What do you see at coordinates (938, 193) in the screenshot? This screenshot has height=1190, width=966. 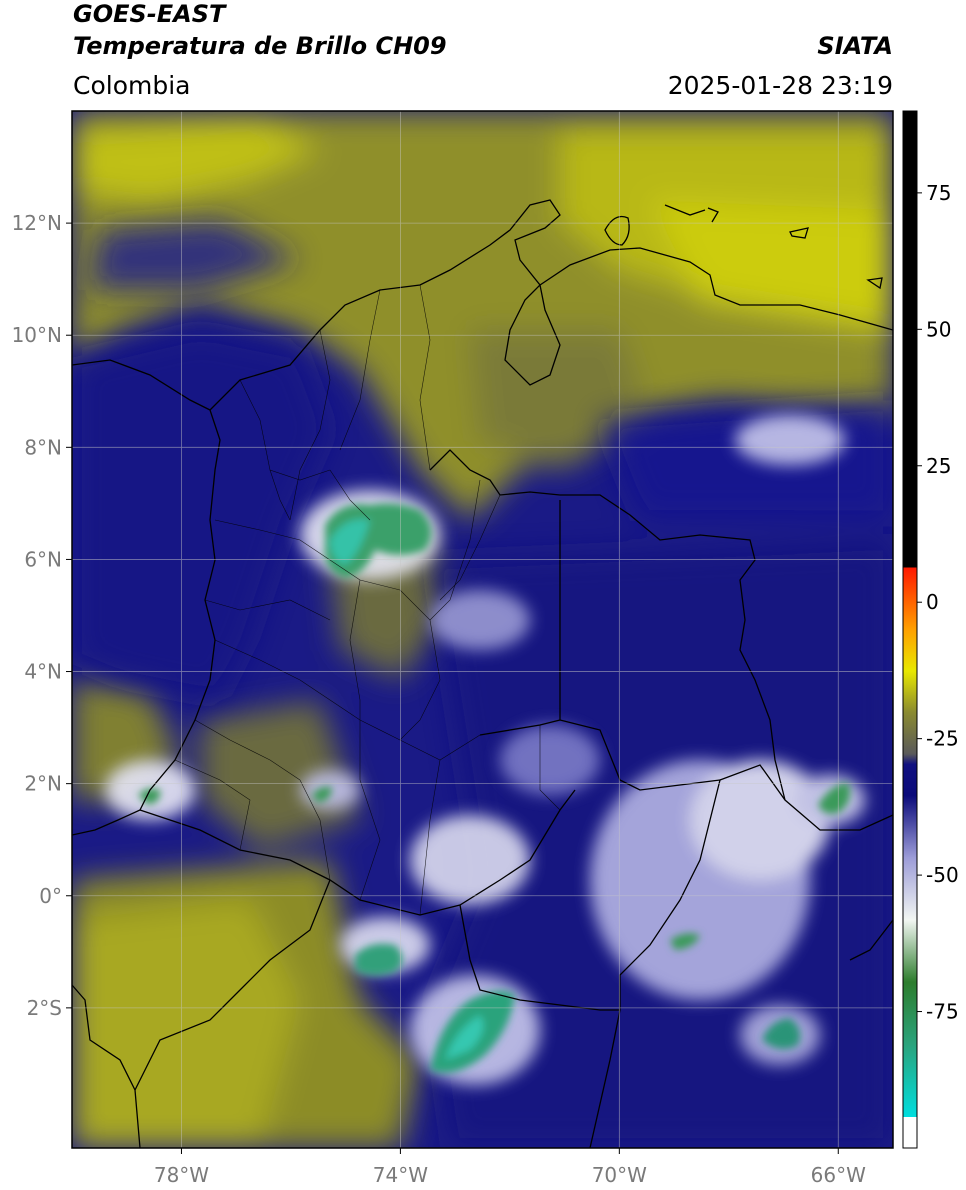 I see `colorbar-tick-label: 75` at bounding box center [938, 193].